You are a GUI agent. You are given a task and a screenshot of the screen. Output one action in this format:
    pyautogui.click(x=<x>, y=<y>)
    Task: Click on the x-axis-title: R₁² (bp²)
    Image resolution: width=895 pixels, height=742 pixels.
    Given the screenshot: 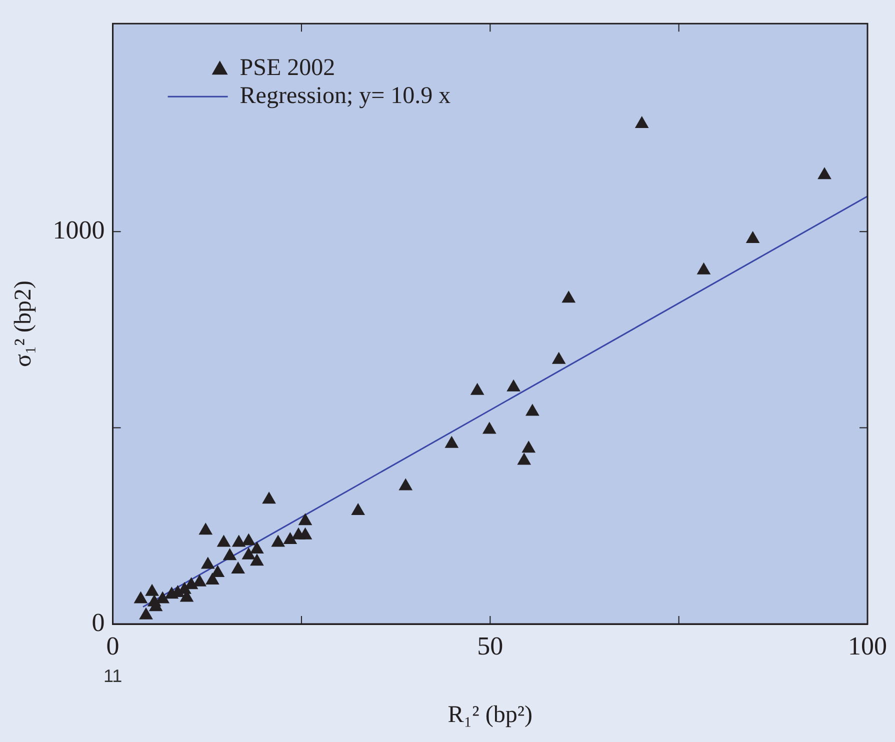 What is the action you would take?
    pyautogui.click(x=490, y=715)
    